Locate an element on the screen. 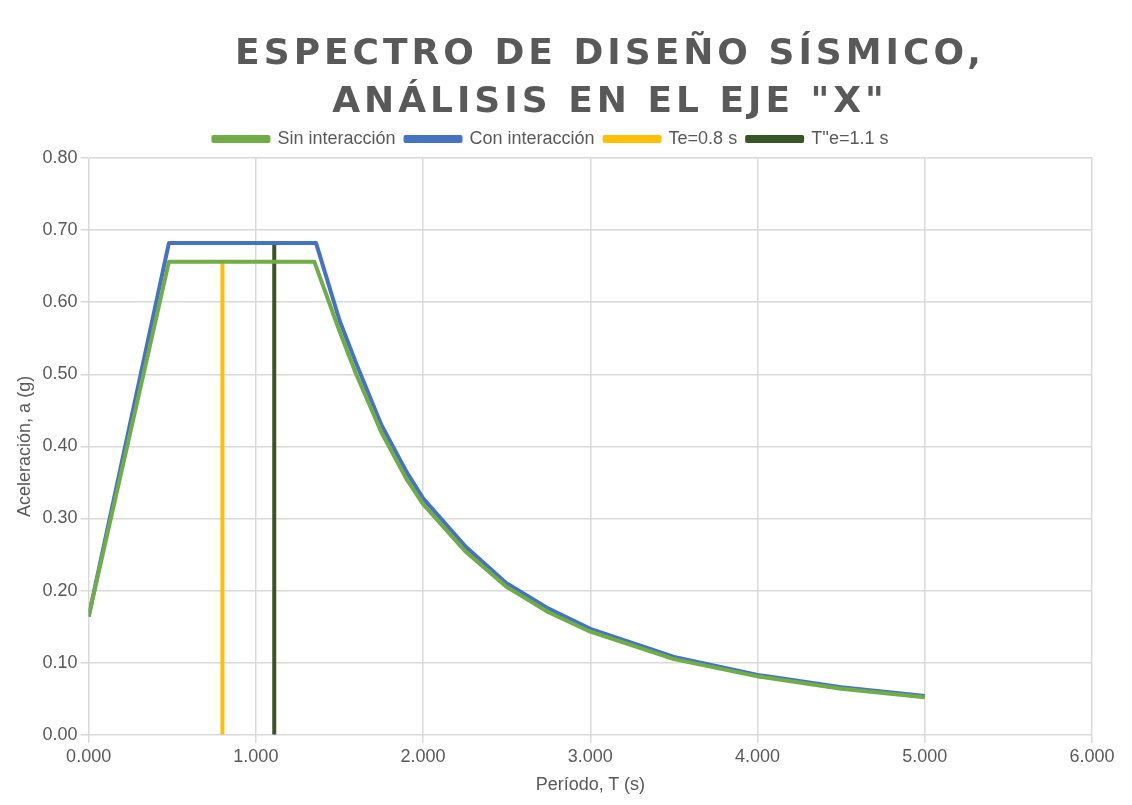 Image resolution: width=1132 pixels, height=805 pixels. y-tick-label: 0.00 is located at coordinates (60, 733).